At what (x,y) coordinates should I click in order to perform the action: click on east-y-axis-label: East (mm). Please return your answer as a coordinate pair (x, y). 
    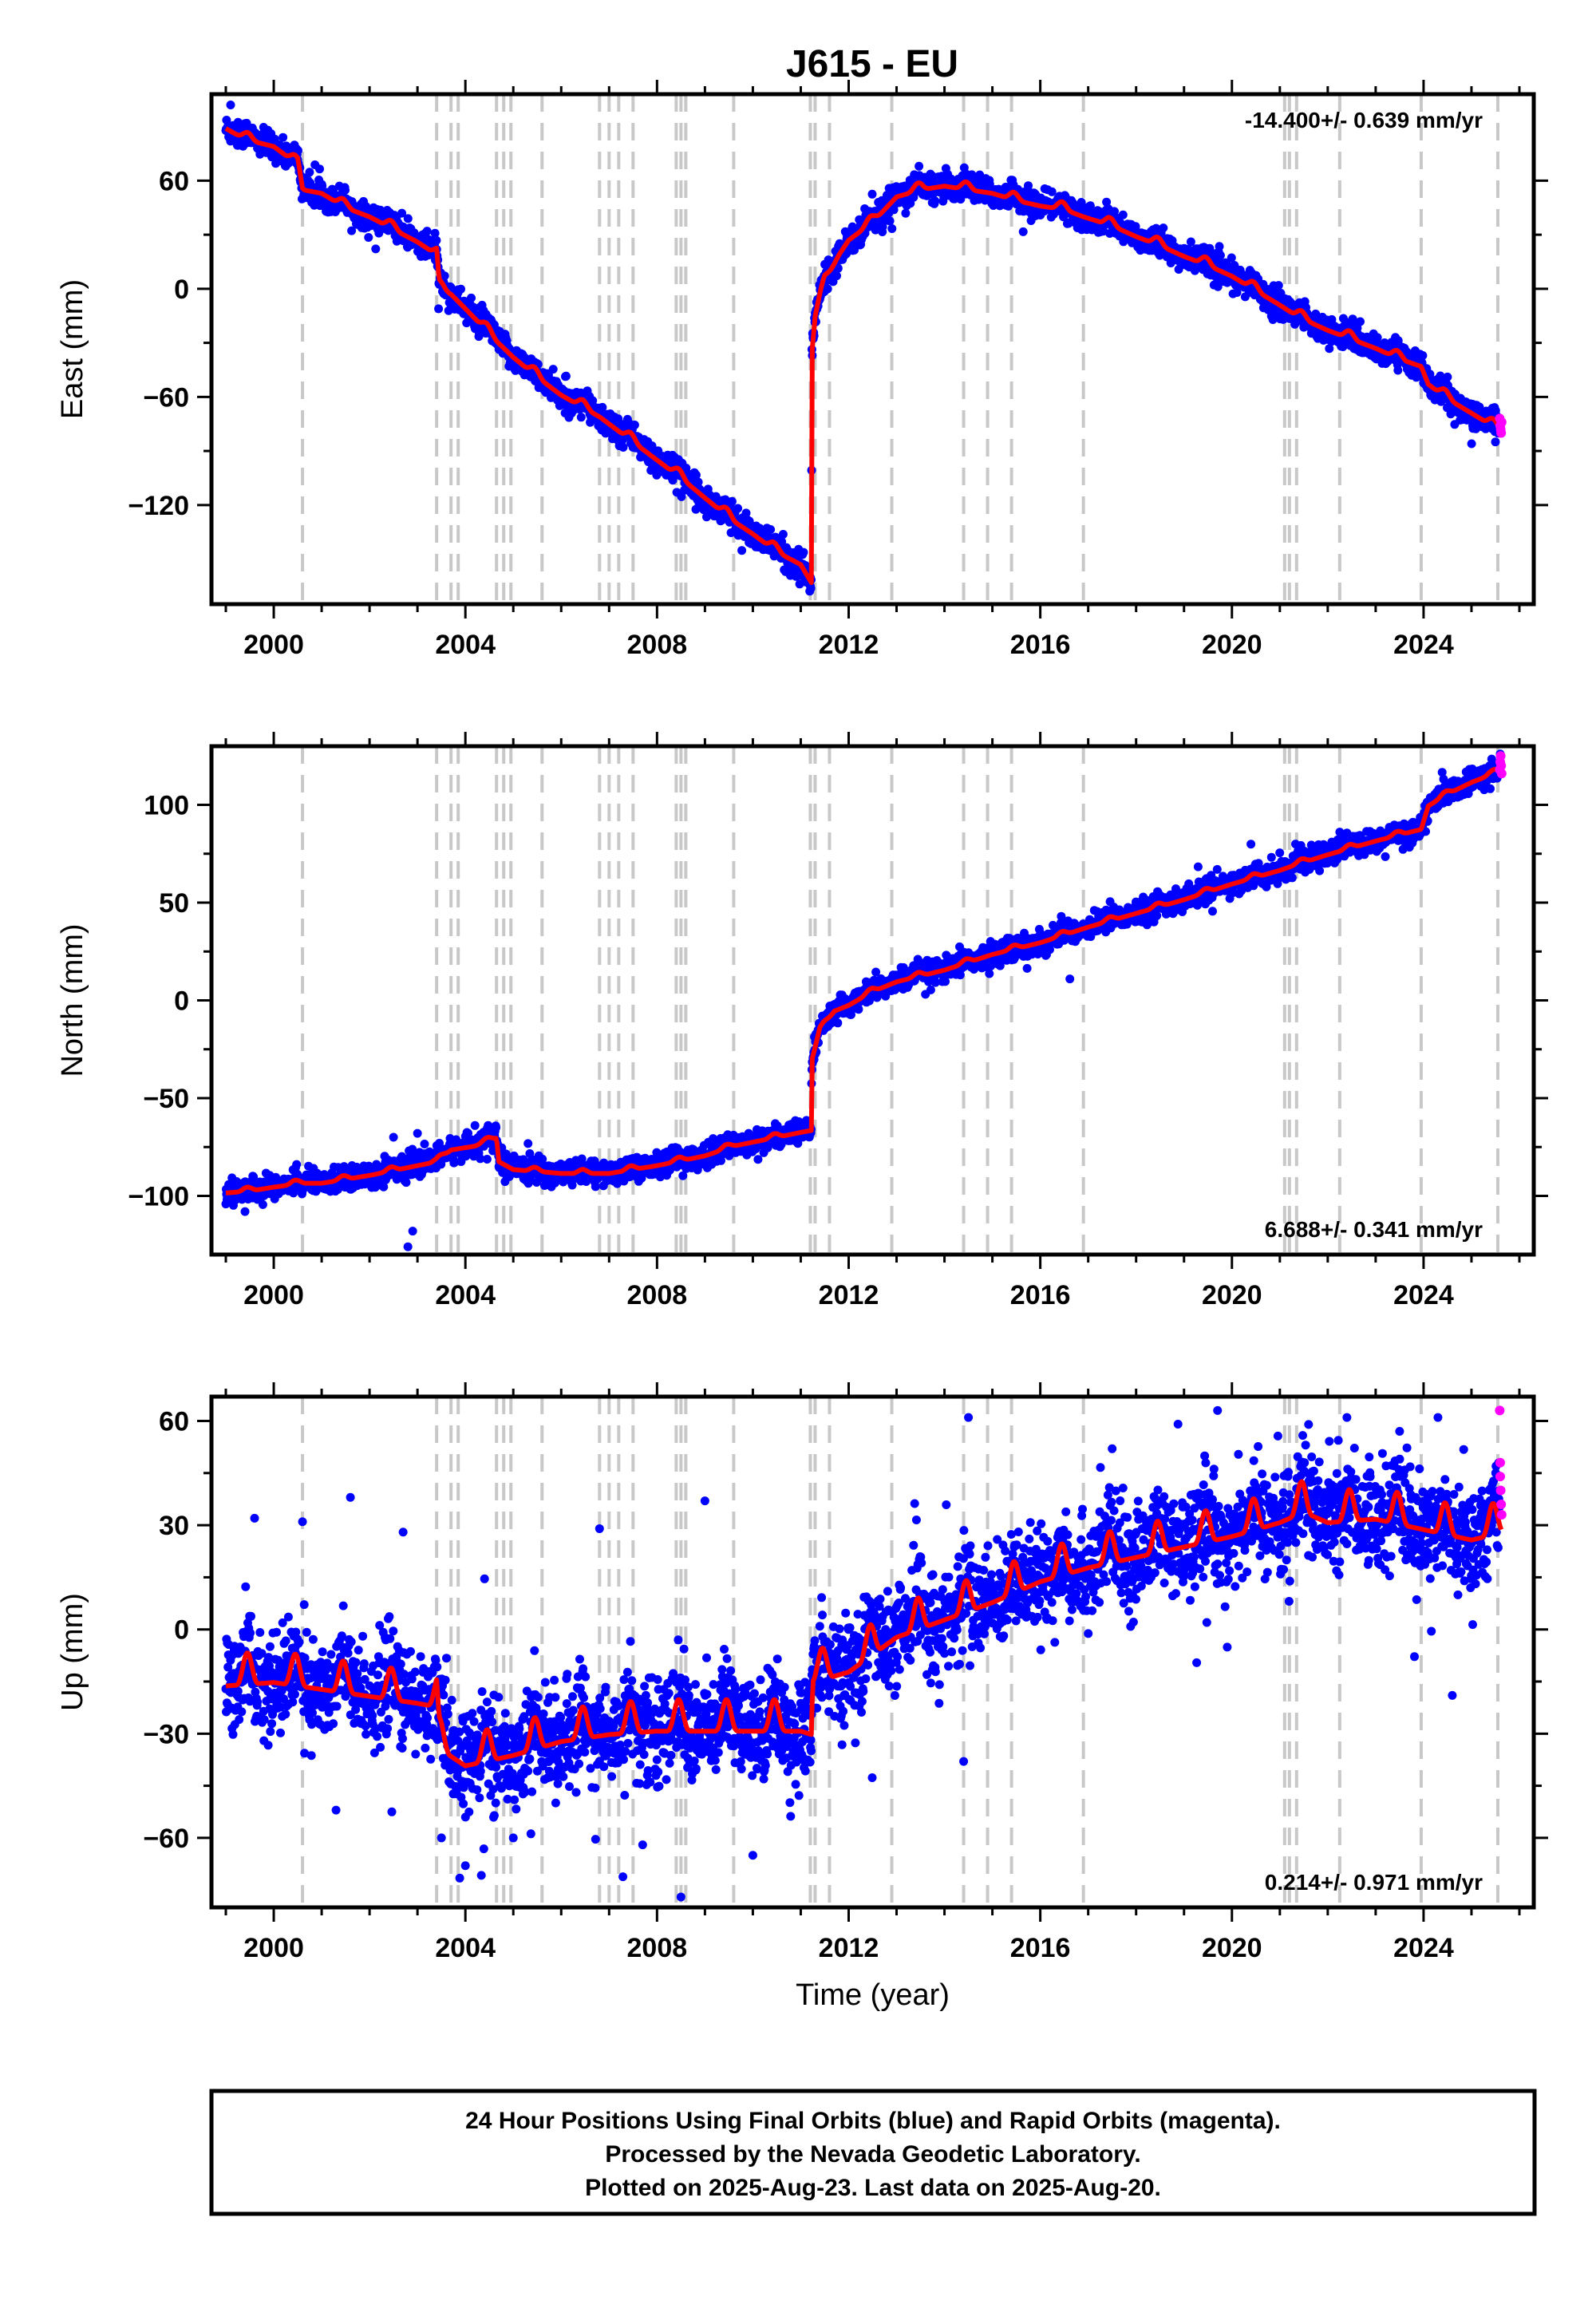
    Looking at the image, I should click on (72, 349).